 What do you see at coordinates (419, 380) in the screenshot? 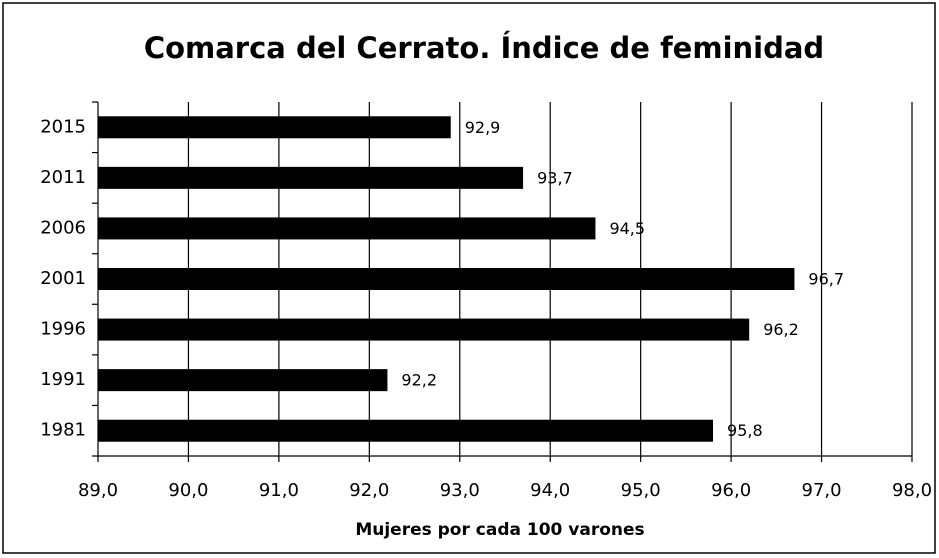
I see `data-label: 92,2` at bounding box center [419, 380].